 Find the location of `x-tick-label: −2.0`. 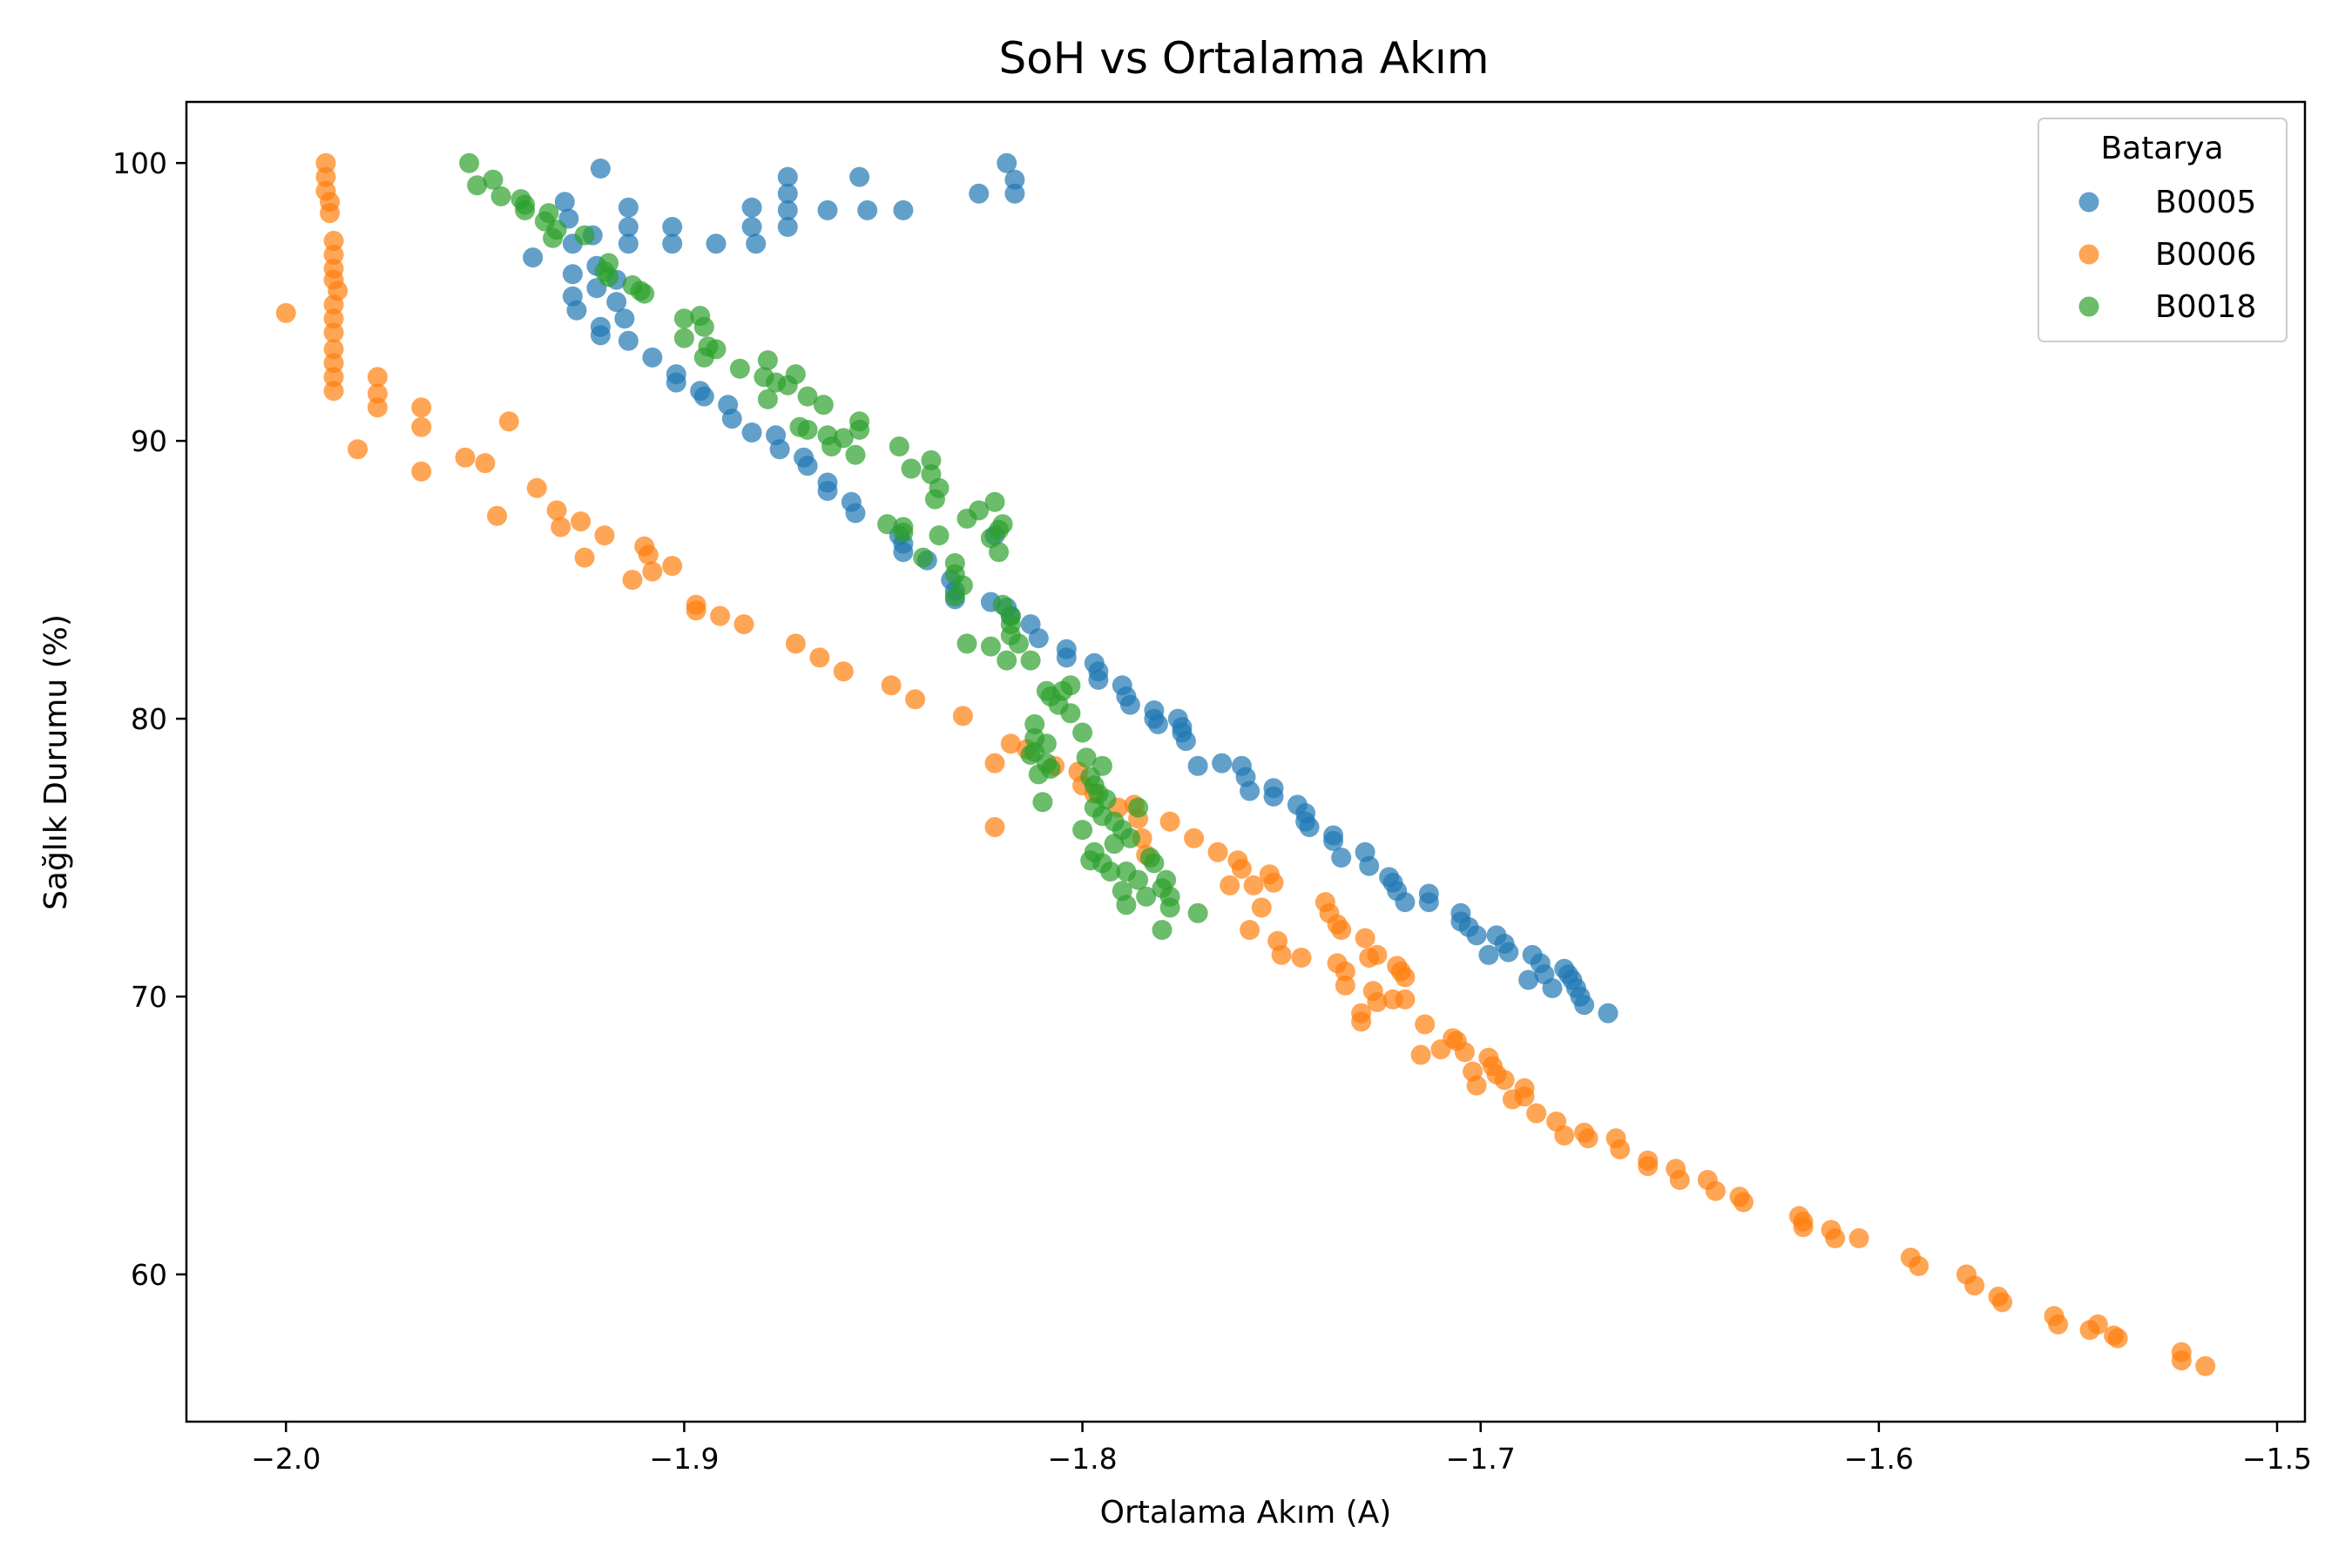

x-tick-label: −2.0 is located at coordinates (286, 1459).